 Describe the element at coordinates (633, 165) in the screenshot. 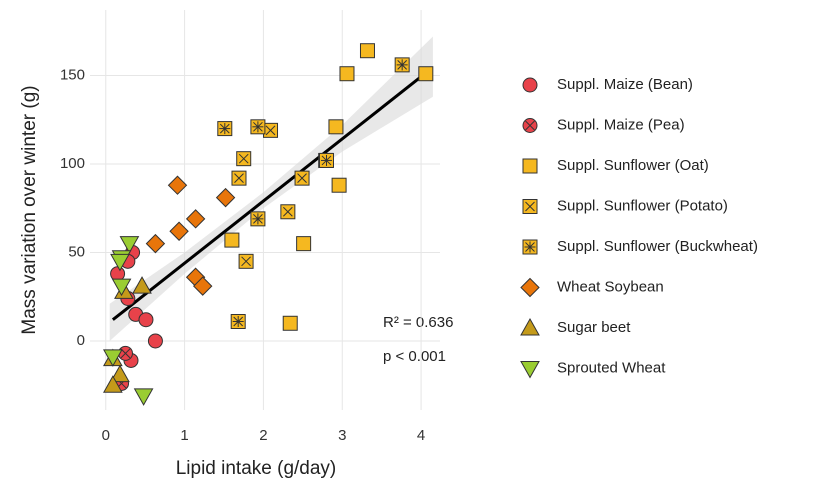

I see `legend-label: Suppl. Sunflower (Oat)` at that location.